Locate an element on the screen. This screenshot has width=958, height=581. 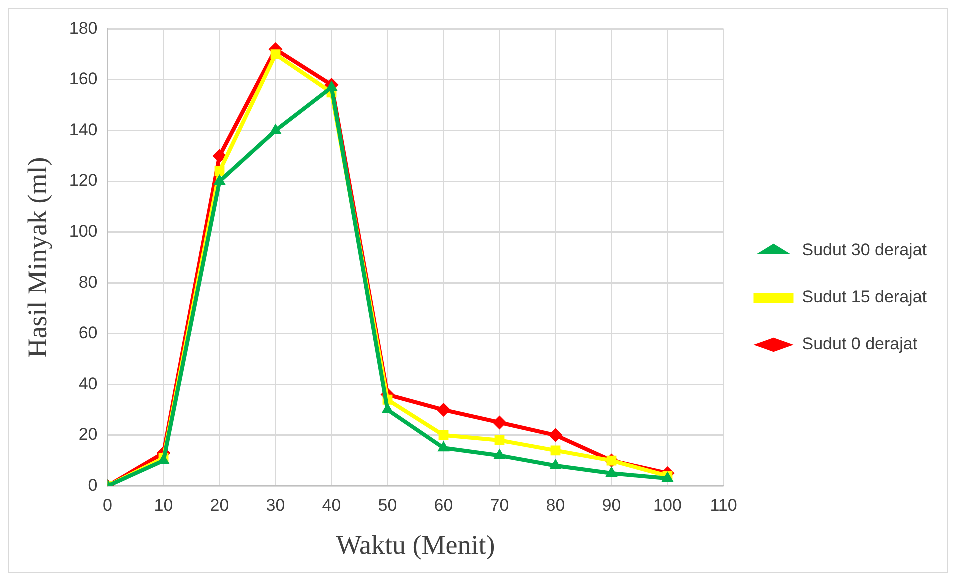
y-tick-label: 80 is located at coordinates (88, 282).